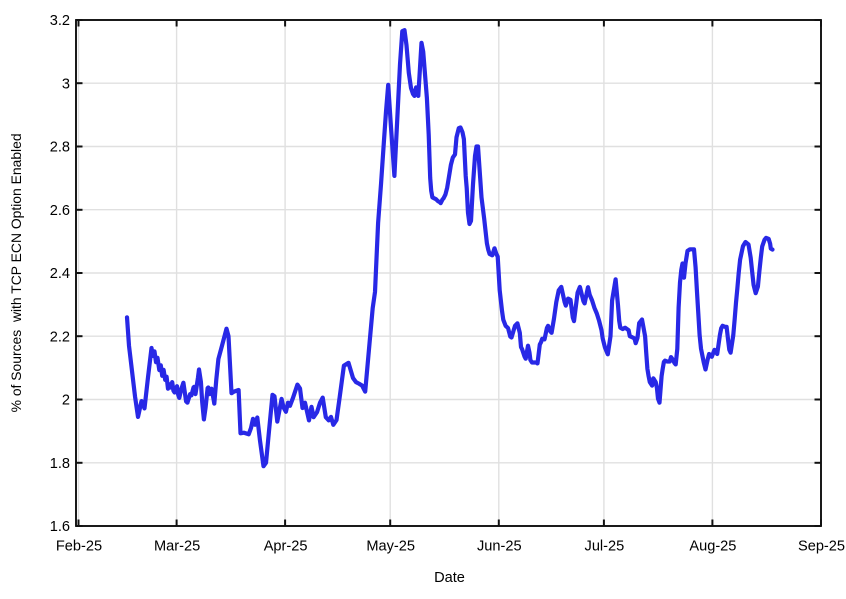  What do you see at coordinates (60, 527) in the screenshot?
I see `svg-text: 1.6` at bounding box center [60, 527].